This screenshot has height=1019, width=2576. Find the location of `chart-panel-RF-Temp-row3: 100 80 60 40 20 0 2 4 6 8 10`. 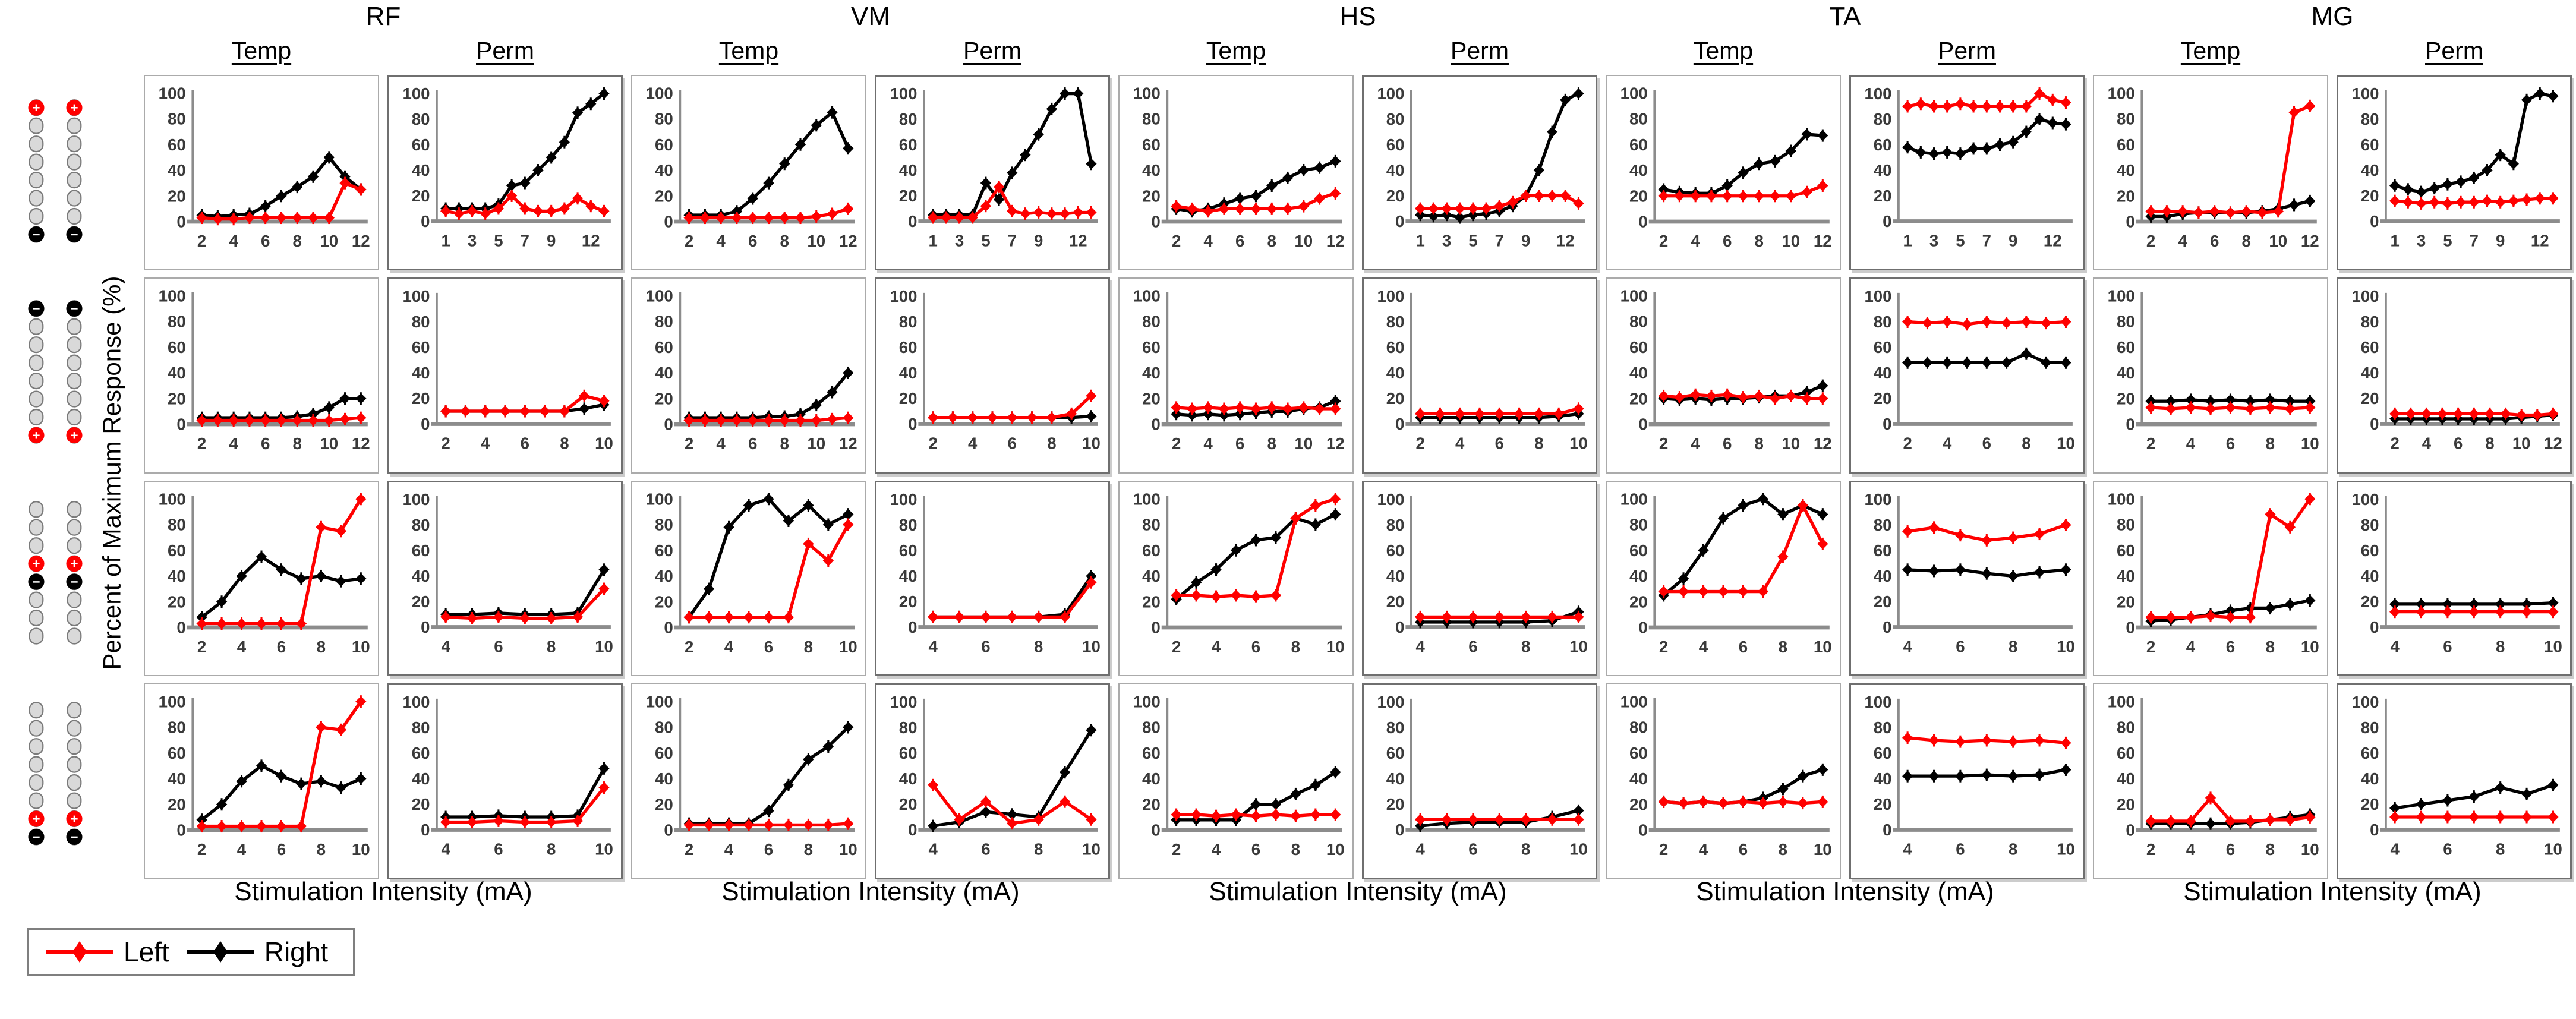

chart-panel-RF-Temp-row3: 100 80 60 40 20 0 2 4 6 8 10 is located at coordinates (262, 578).